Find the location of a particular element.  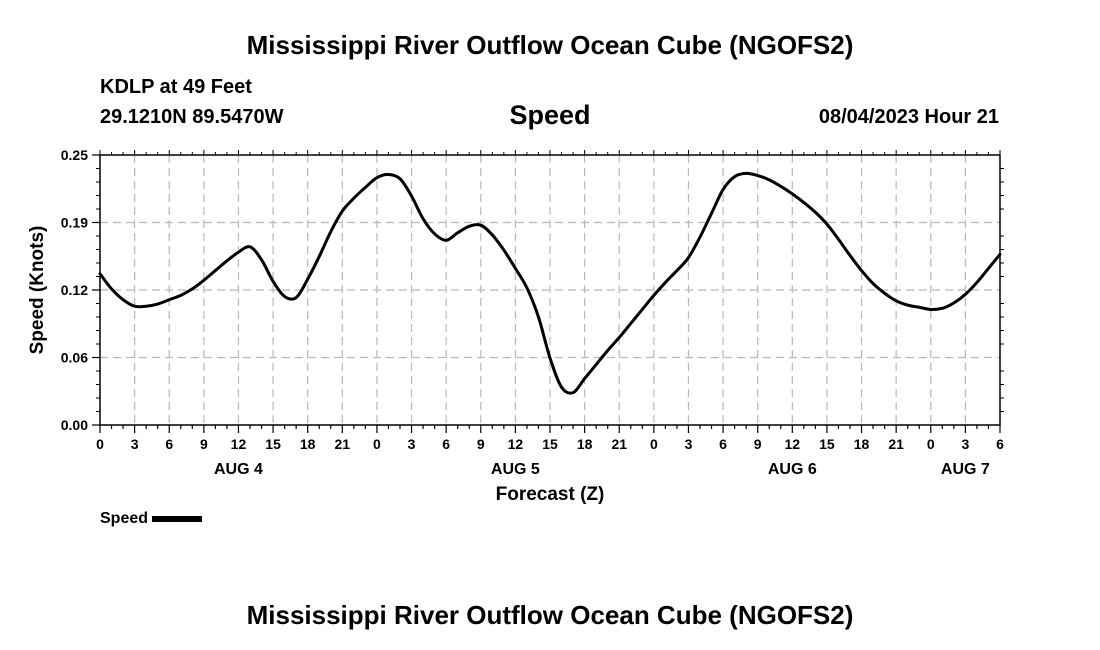

legend-line-swatch is located at coordinates (177, 519).